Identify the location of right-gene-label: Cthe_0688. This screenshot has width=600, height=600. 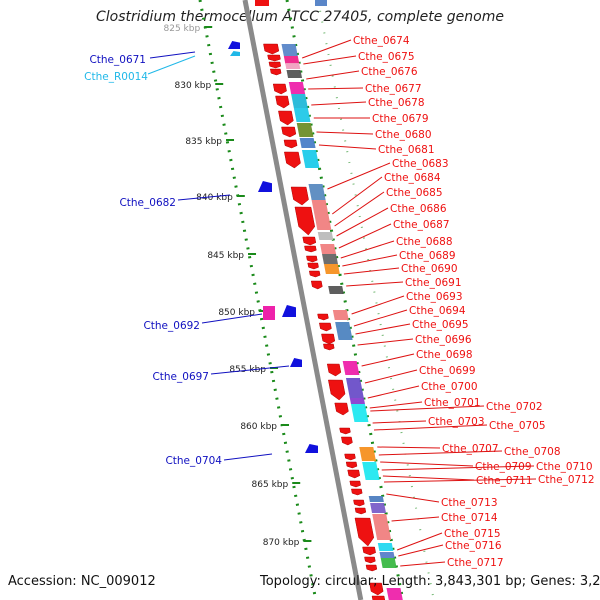
(424, 242).